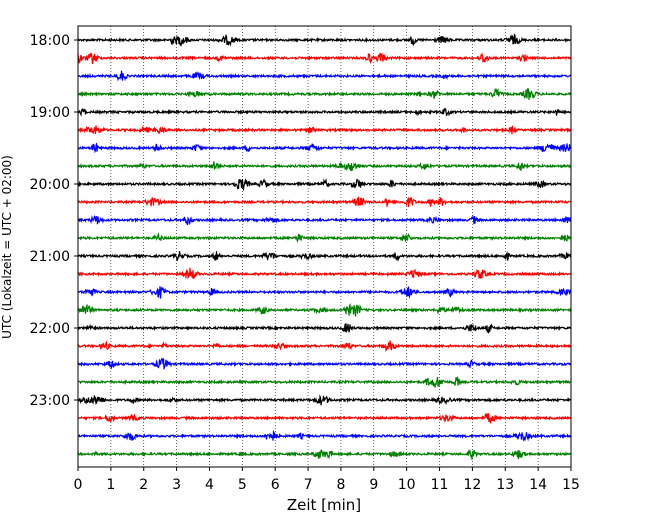 This screenshot has width=650, height=520. What do you see at coordinates (50, 329) in the screenshot?
I see `y-tick-label: 22:00` at bounding box center [50, 329].